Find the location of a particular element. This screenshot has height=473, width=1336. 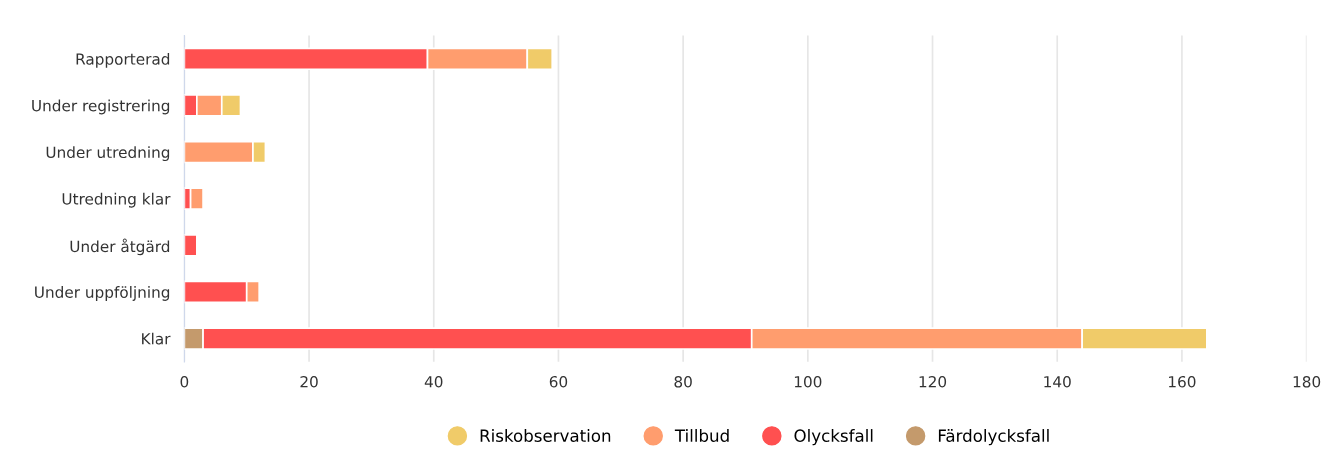

x-tick-label: 140 is located at coordinates (1057, 382).